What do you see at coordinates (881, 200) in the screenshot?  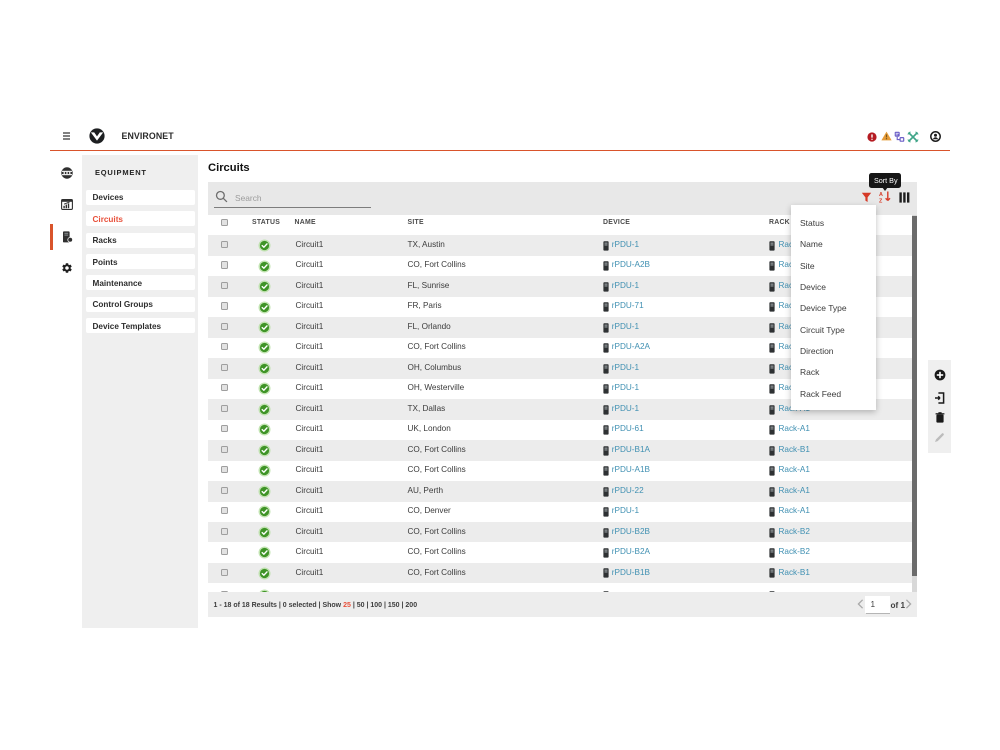 I see `svg-text: Z` at bounding box center [881, 200].